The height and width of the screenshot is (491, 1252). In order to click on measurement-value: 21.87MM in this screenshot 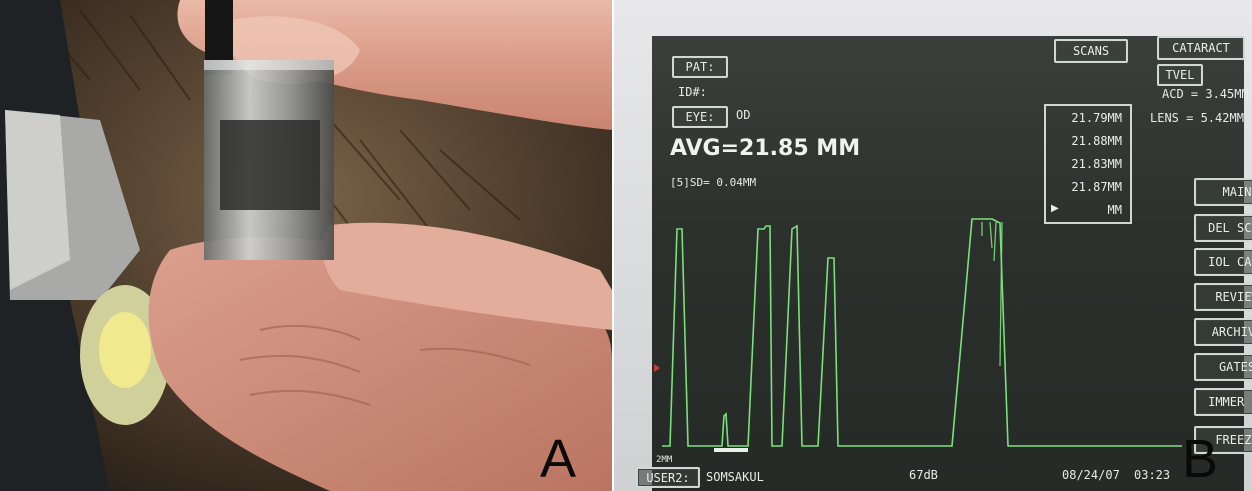, I will do `click(1096, 187)`.